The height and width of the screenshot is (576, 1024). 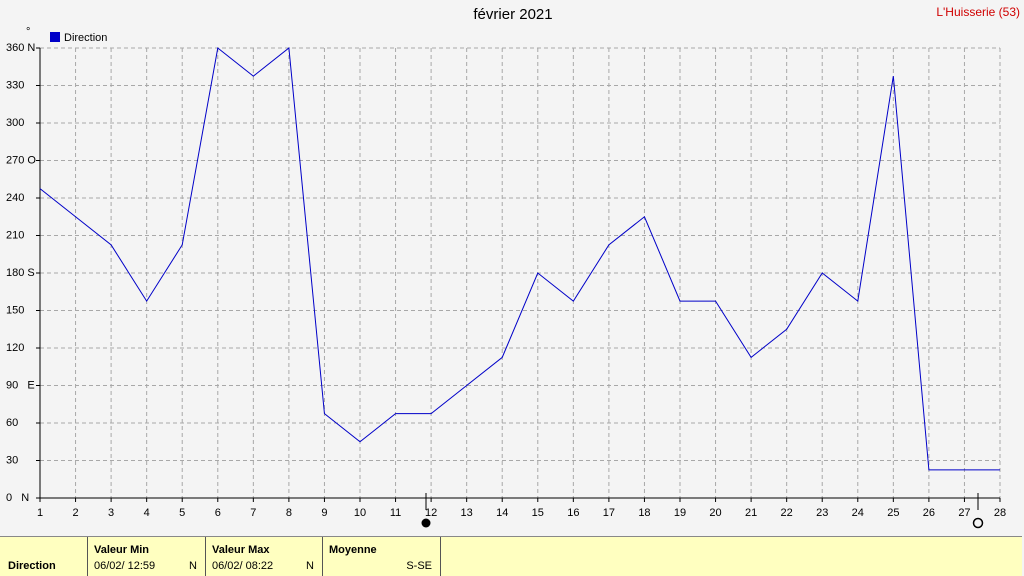 I want to click on x-tick-label: 5, so click(x=182, y=513).